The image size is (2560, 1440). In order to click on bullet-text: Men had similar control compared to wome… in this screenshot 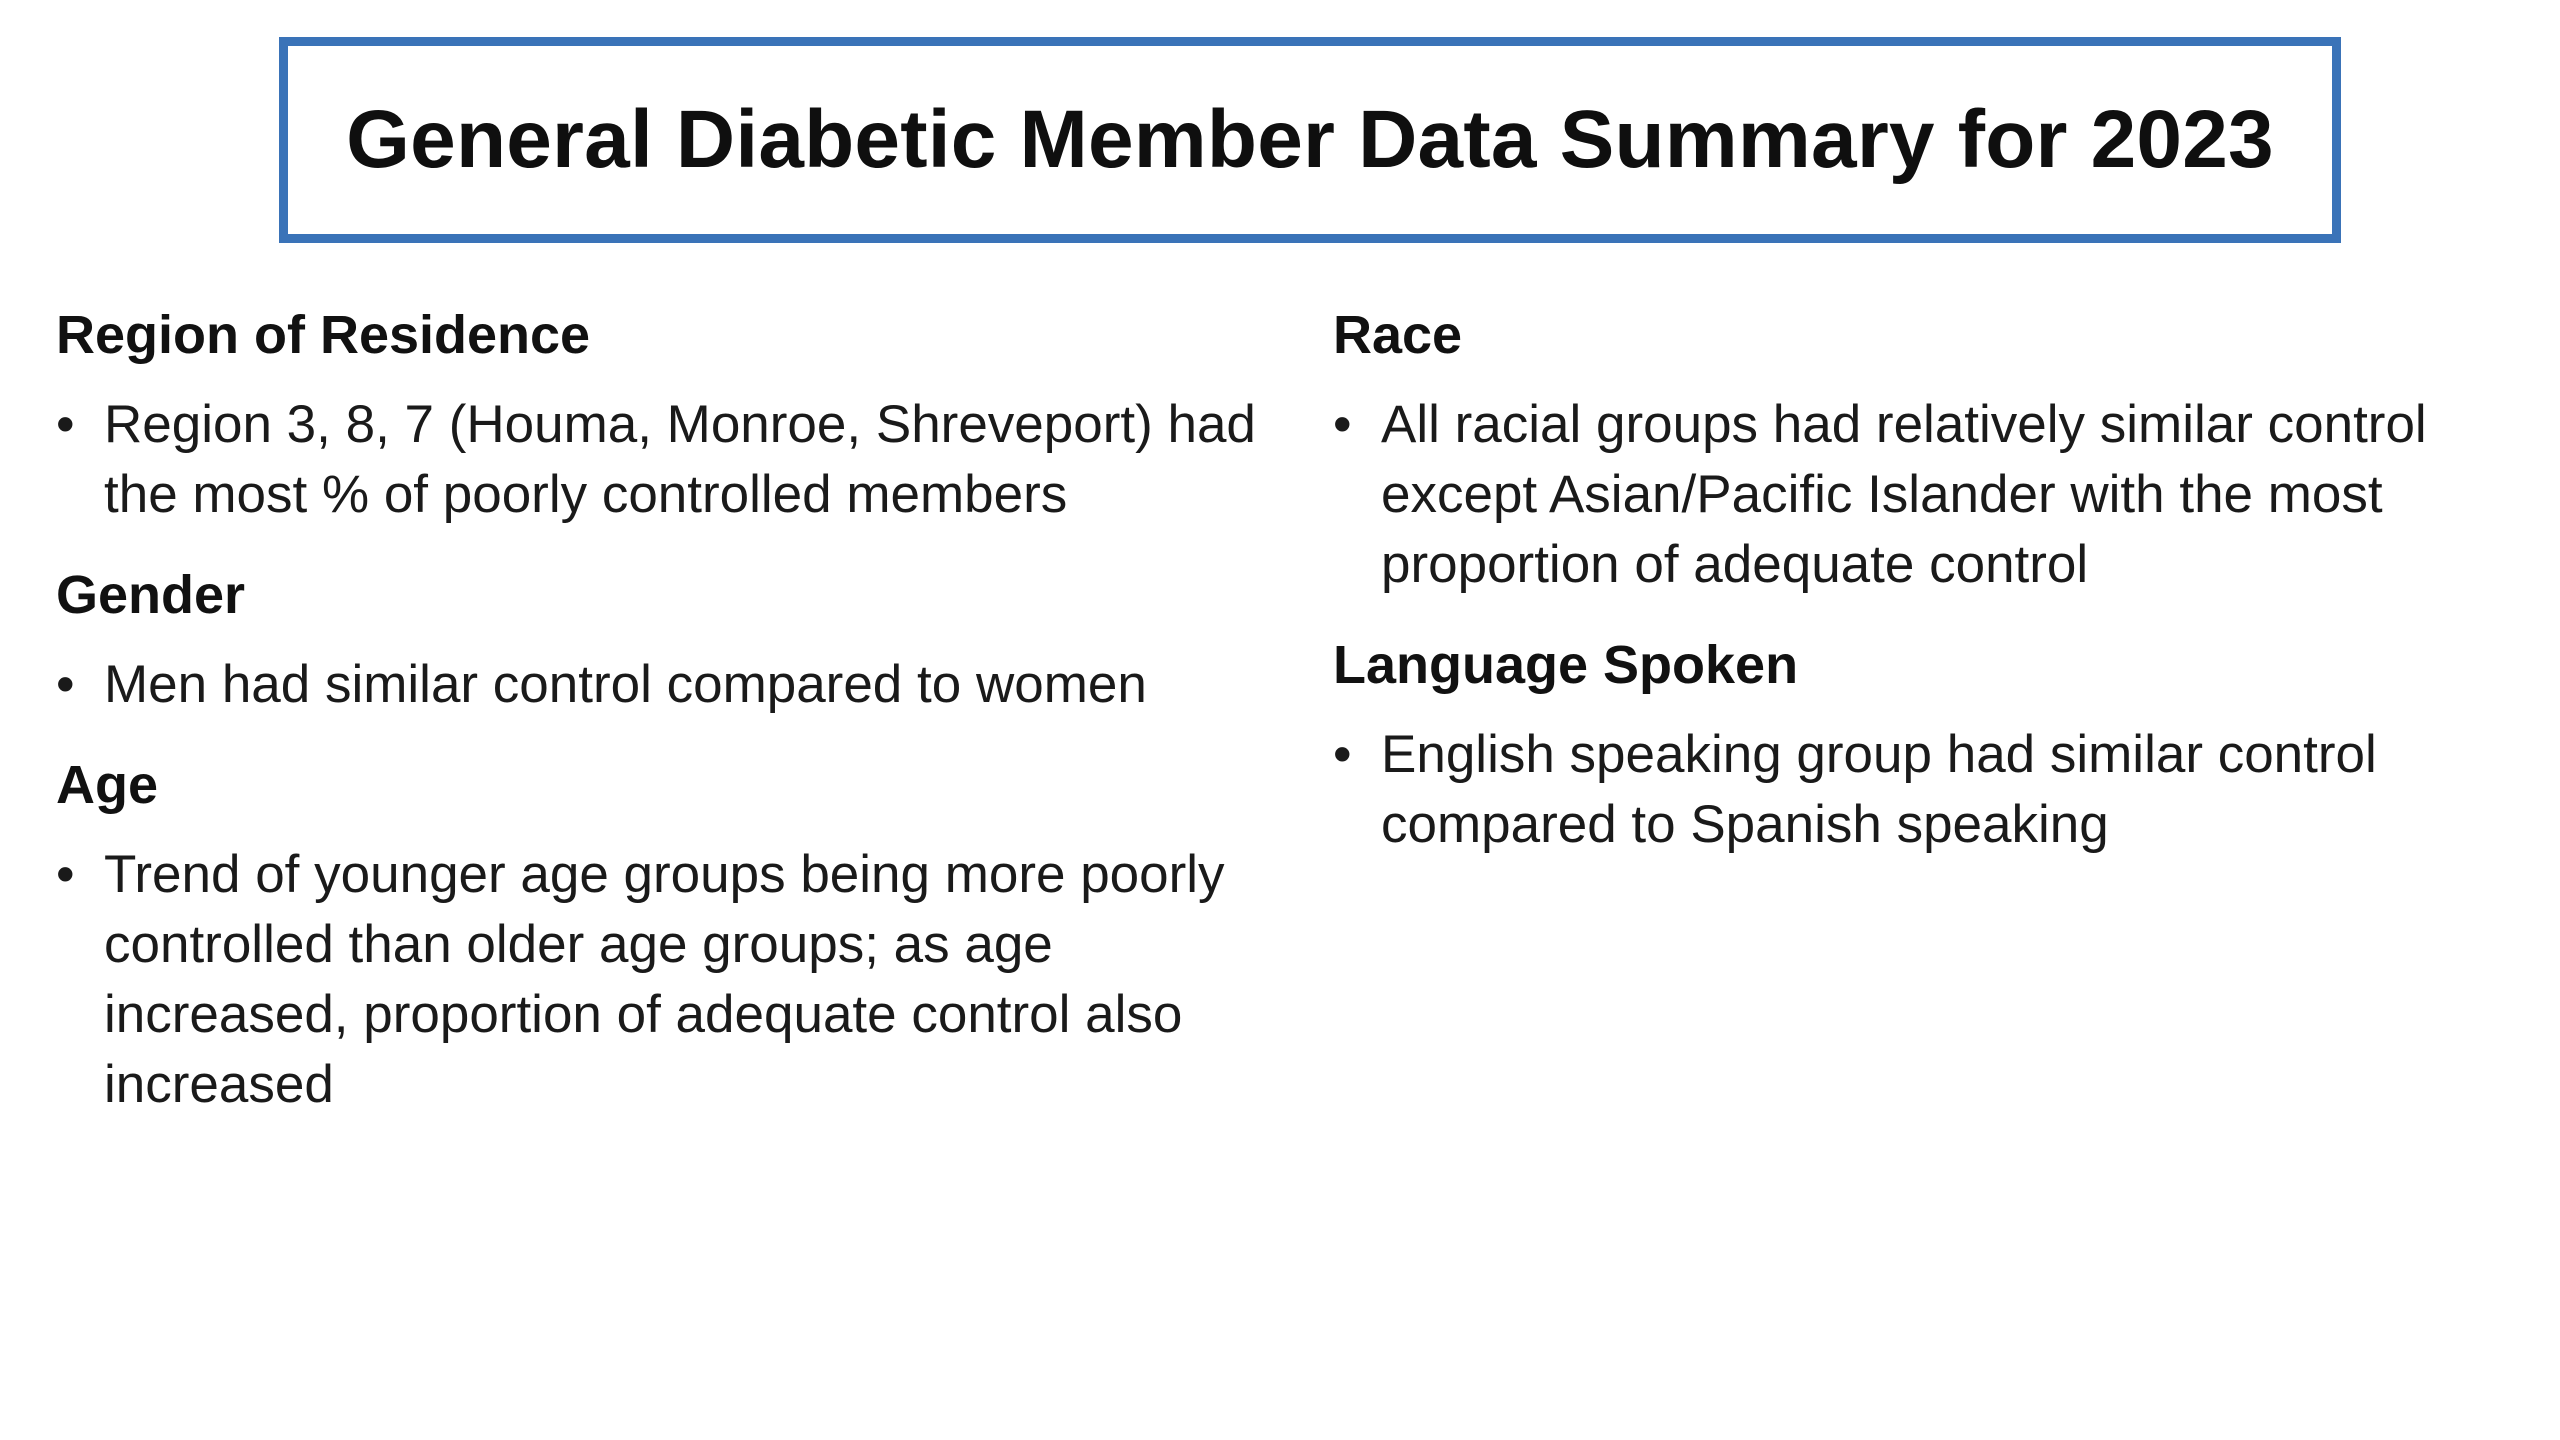, I will do `click(625, 684)`.